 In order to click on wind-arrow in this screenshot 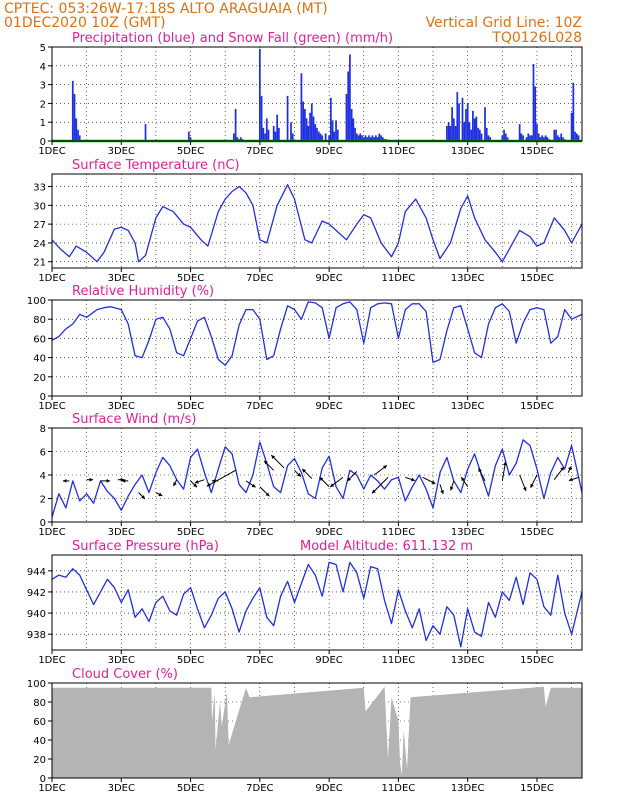, I will do `click(380, 485)`.